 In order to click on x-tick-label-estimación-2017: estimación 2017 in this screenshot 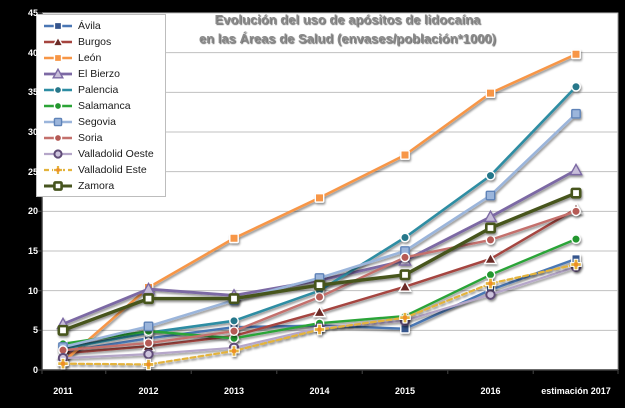, I will do `click(576, 391)`.